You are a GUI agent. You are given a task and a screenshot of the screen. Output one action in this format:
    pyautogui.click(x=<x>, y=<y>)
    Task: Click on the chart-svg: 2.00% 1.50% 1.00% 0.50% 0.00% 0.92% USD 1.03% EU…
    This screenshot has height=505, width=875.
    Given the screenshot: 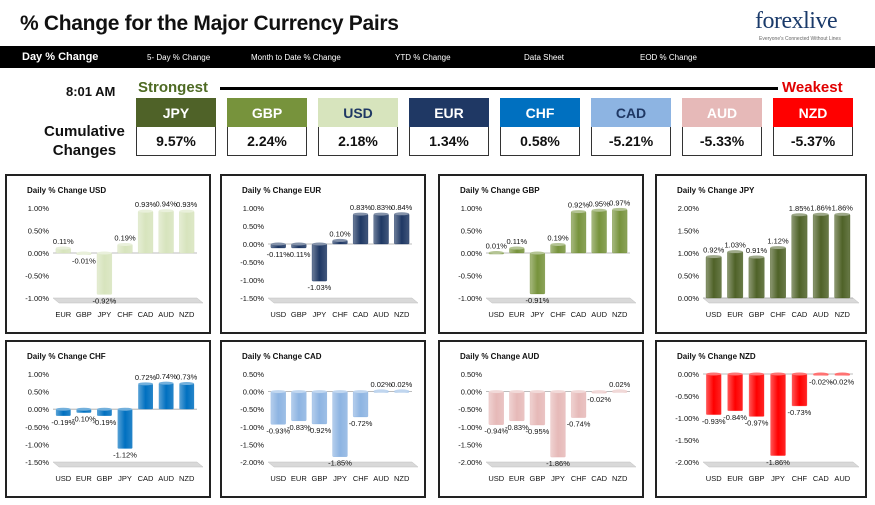 What is the action you would take?
    pyautogui.click(x=769, y=261)
    